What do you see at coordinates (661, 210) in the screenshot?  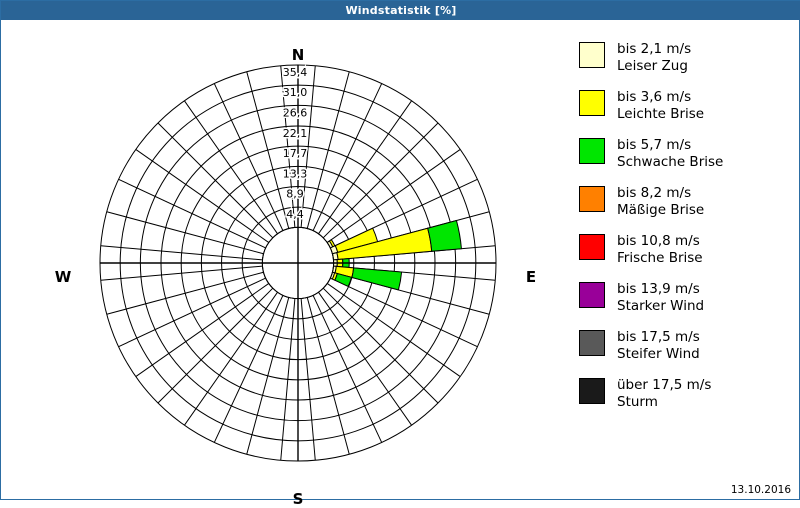 I see `legend-wind-name: Mäßige Brise` at bounding box center [661, 210].